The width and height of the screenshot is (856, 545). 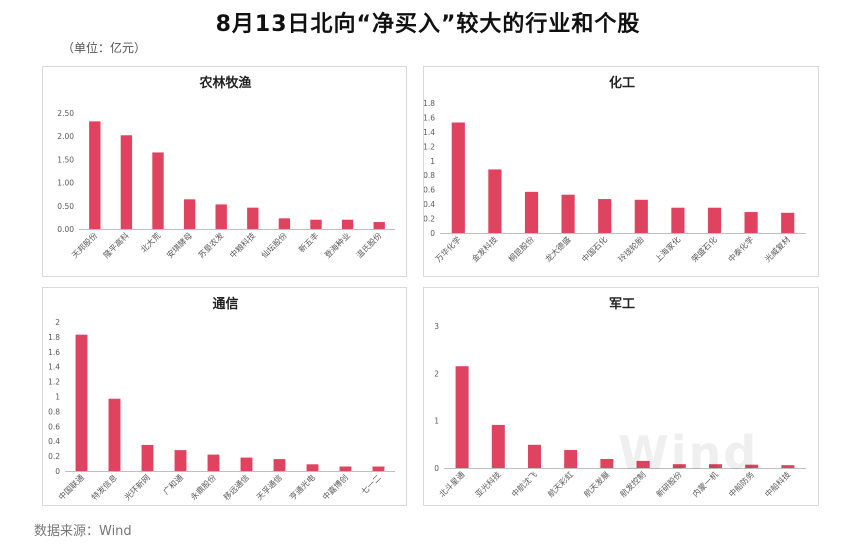 What do you see at coordinates (236, 487) in the screenshot?
I see `category-label: 移远通信` at bounding box center [236, 487].